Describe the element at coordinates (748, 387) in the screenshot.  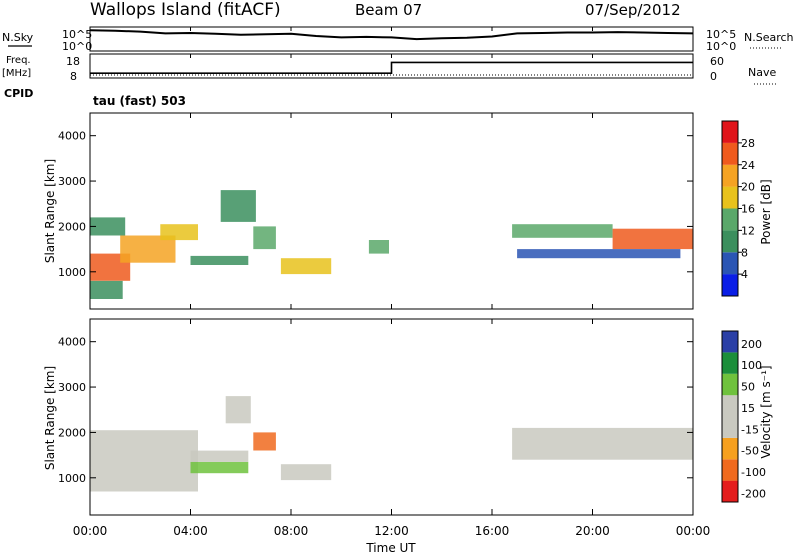
I see `colorbar-tick-label: 50` at that location.